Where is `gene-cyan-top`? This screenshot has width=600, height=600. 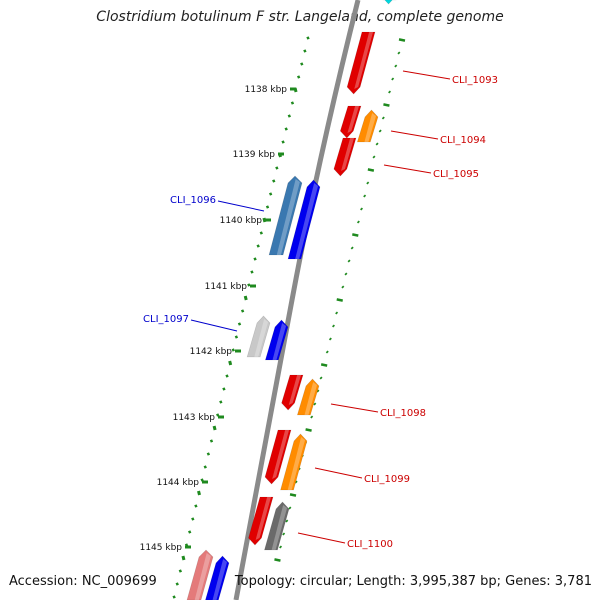
gene-cyan-top is located at coordinates (389, 2).